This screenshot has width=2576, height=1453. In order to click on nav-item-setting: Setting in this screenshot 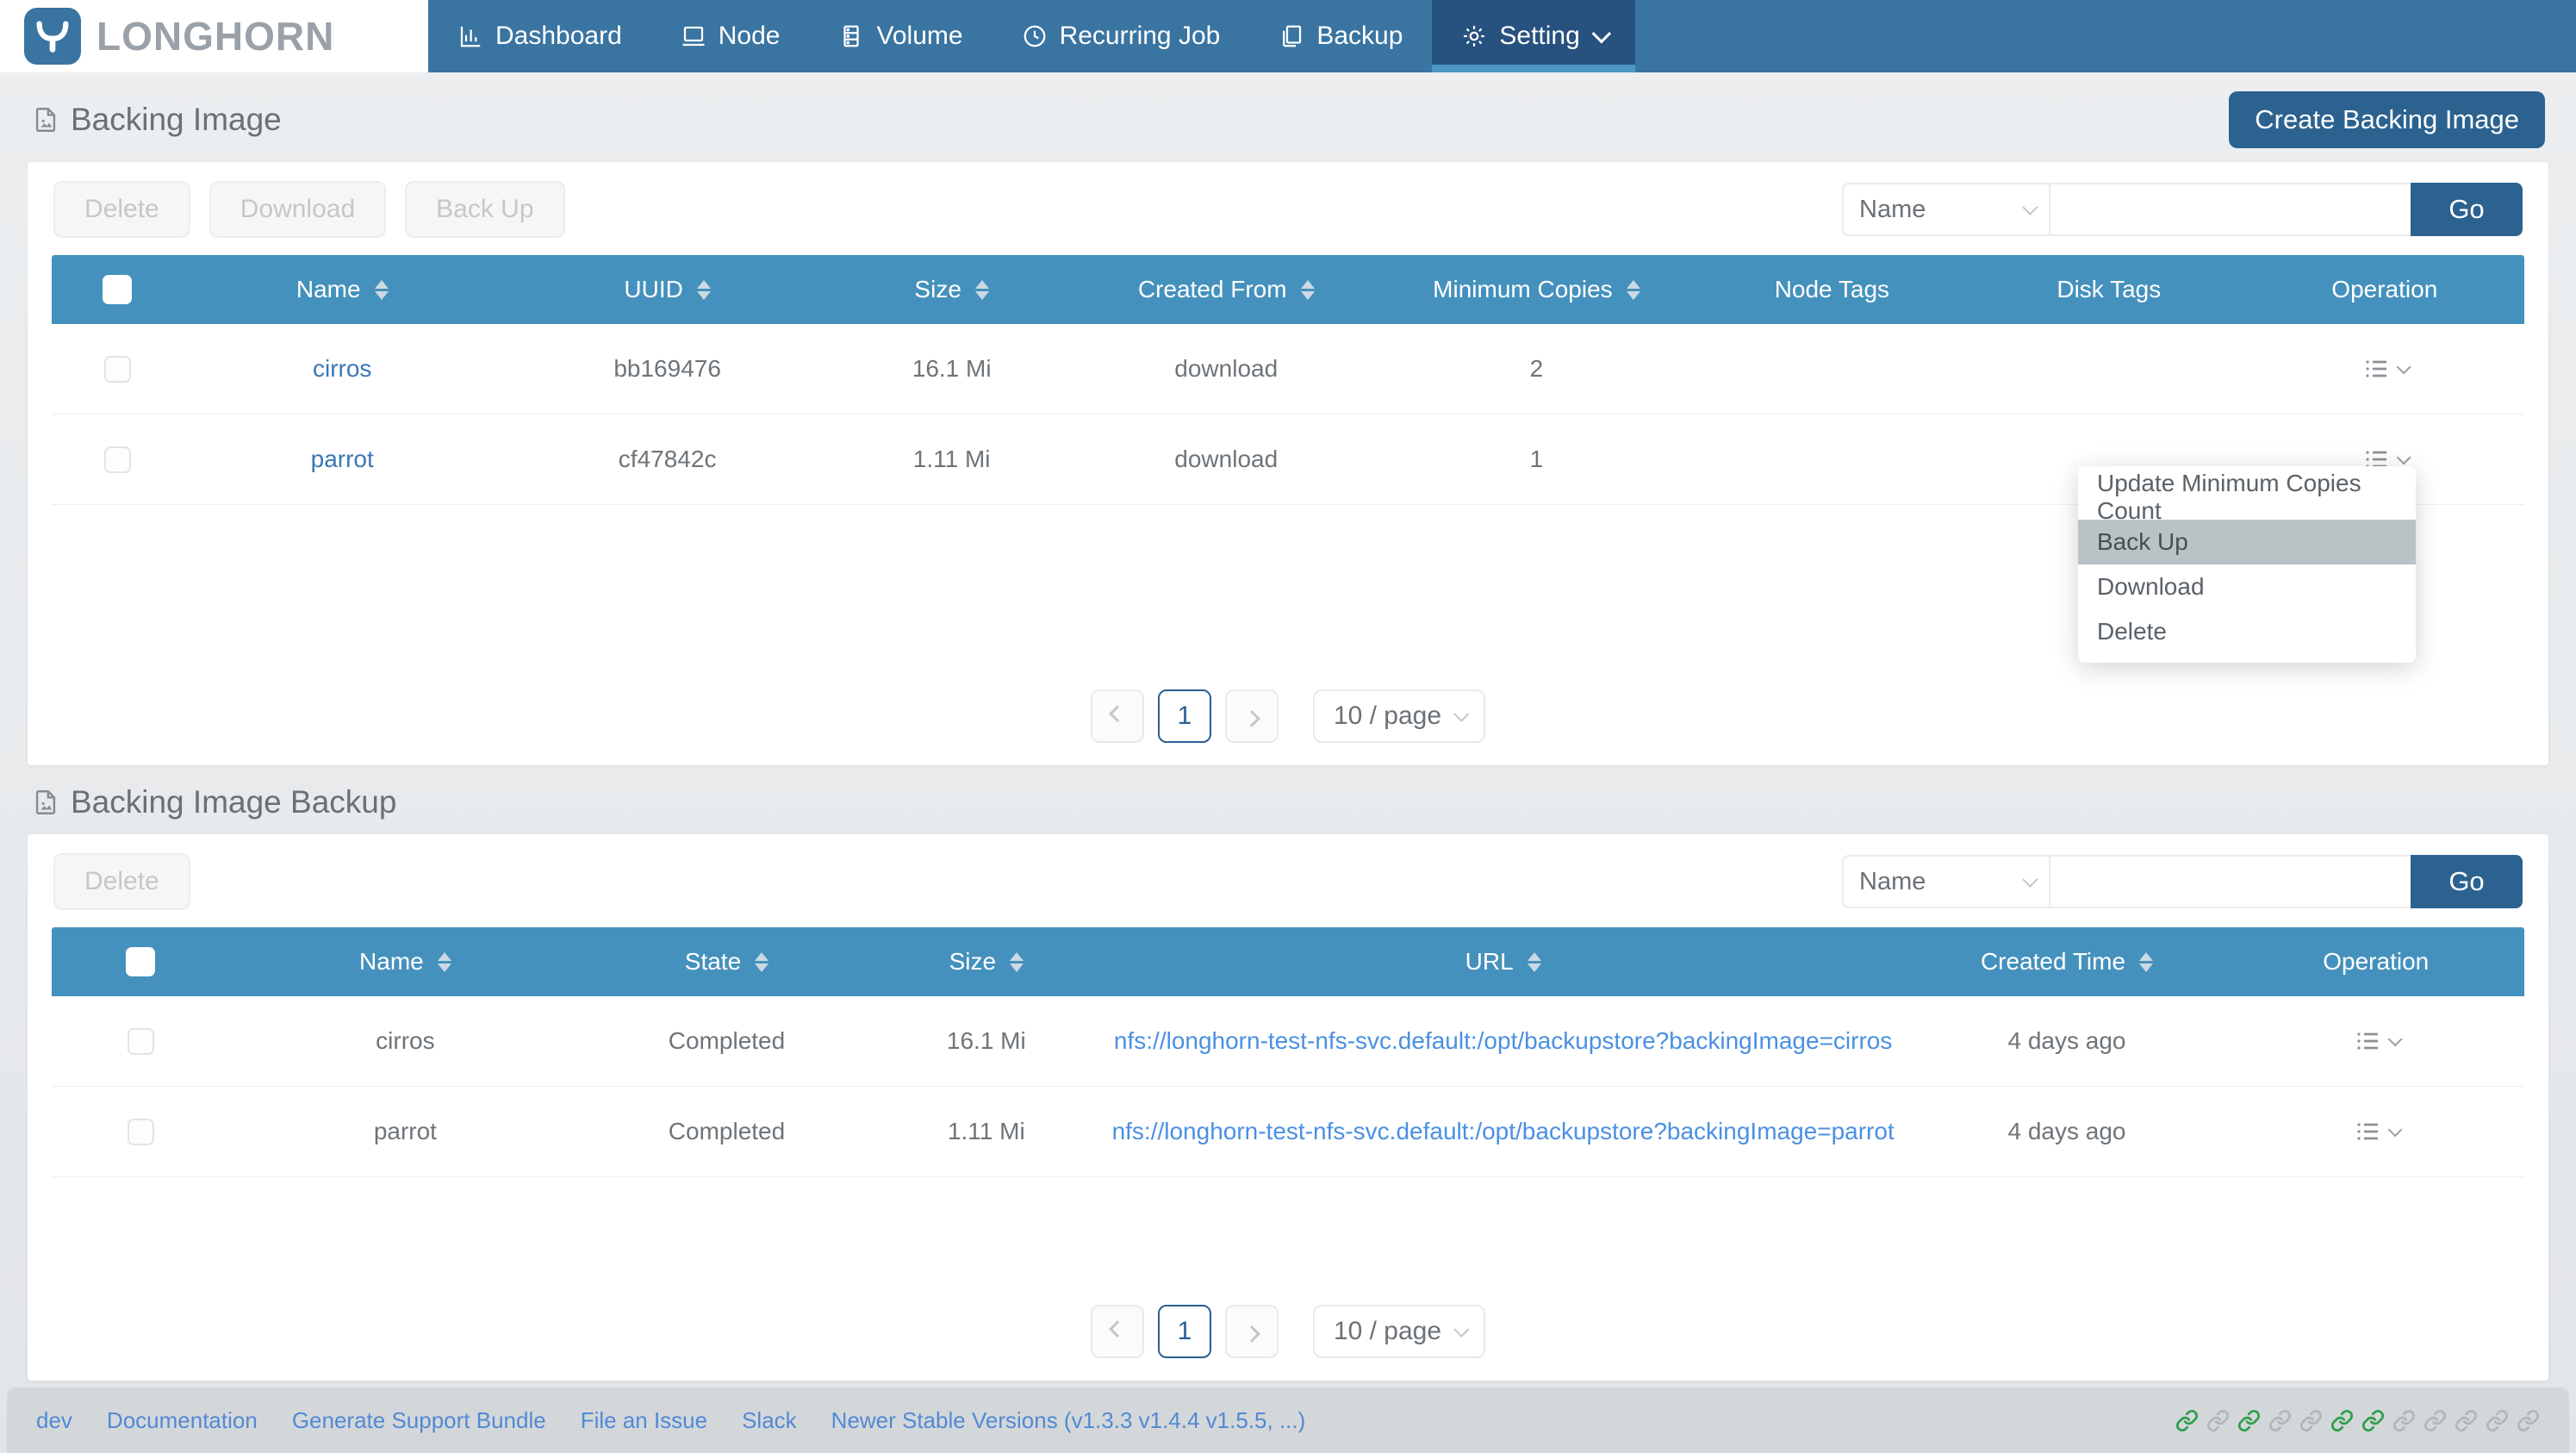, I will do `click(1534, 36)`.